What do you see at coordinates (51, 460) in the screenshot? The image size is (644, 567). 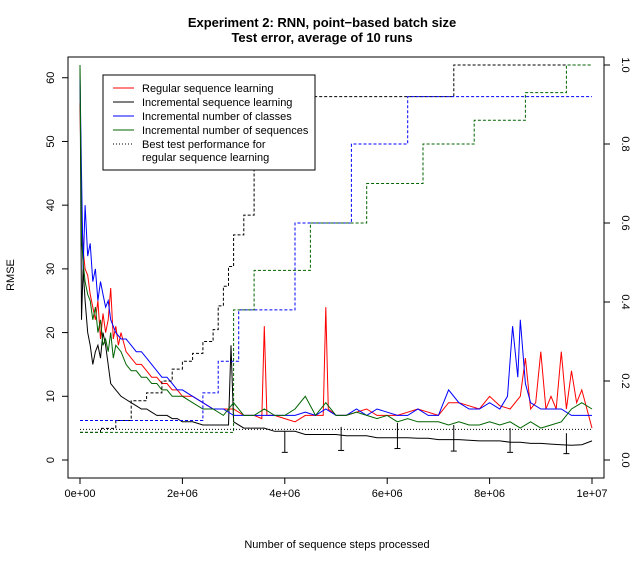 I see `y-tick-label: 0` at bounding box center [51, 460].